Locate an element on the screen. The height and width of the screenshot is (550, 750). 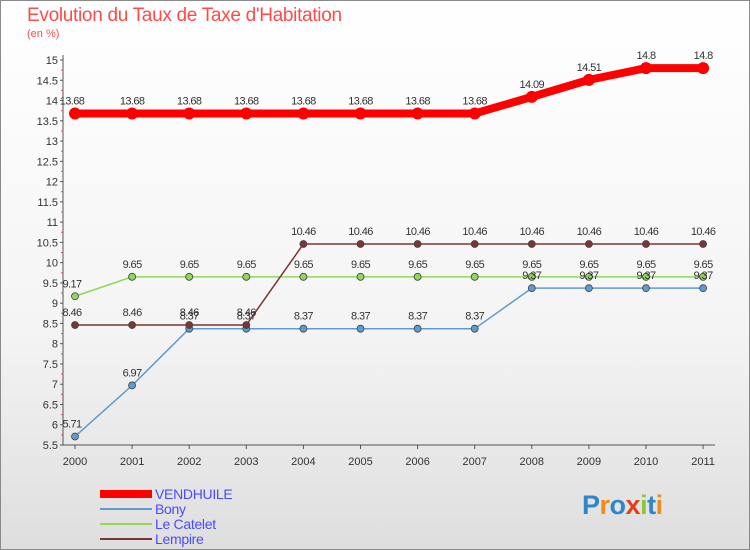
x-tick-label: 2011 is located at coordinates (703, 462).